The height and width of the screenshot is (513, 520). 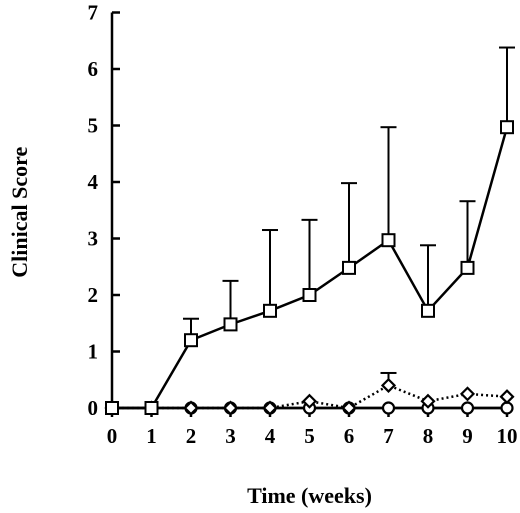 I want to click on y-tick-label: 6, so click(x=93, y=69).